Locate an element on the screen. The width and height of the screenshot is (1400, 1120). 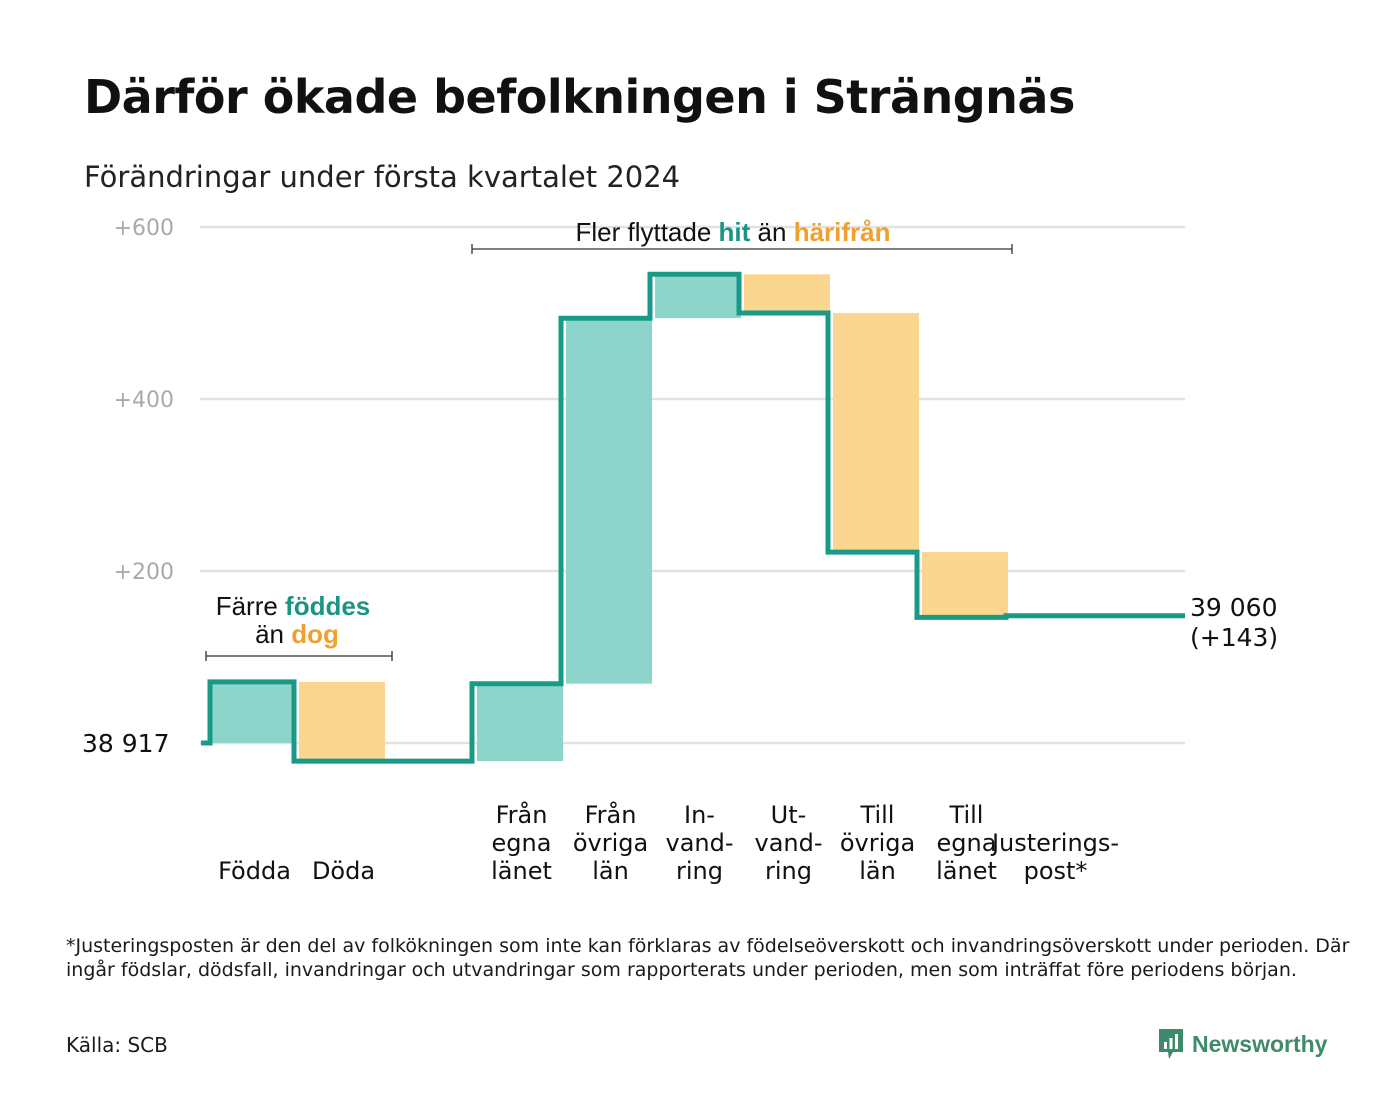
brand-name: Newsworthy is located at coordinates (1260, 1043).